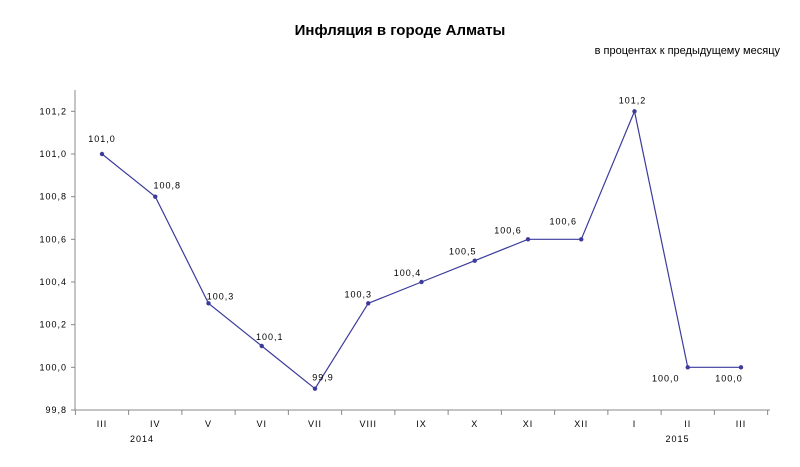 The image size is (800, 467). Describe the element at coordinates (53, 154) in the screenshot. I see `y-tick-label: 101,0` at that location.